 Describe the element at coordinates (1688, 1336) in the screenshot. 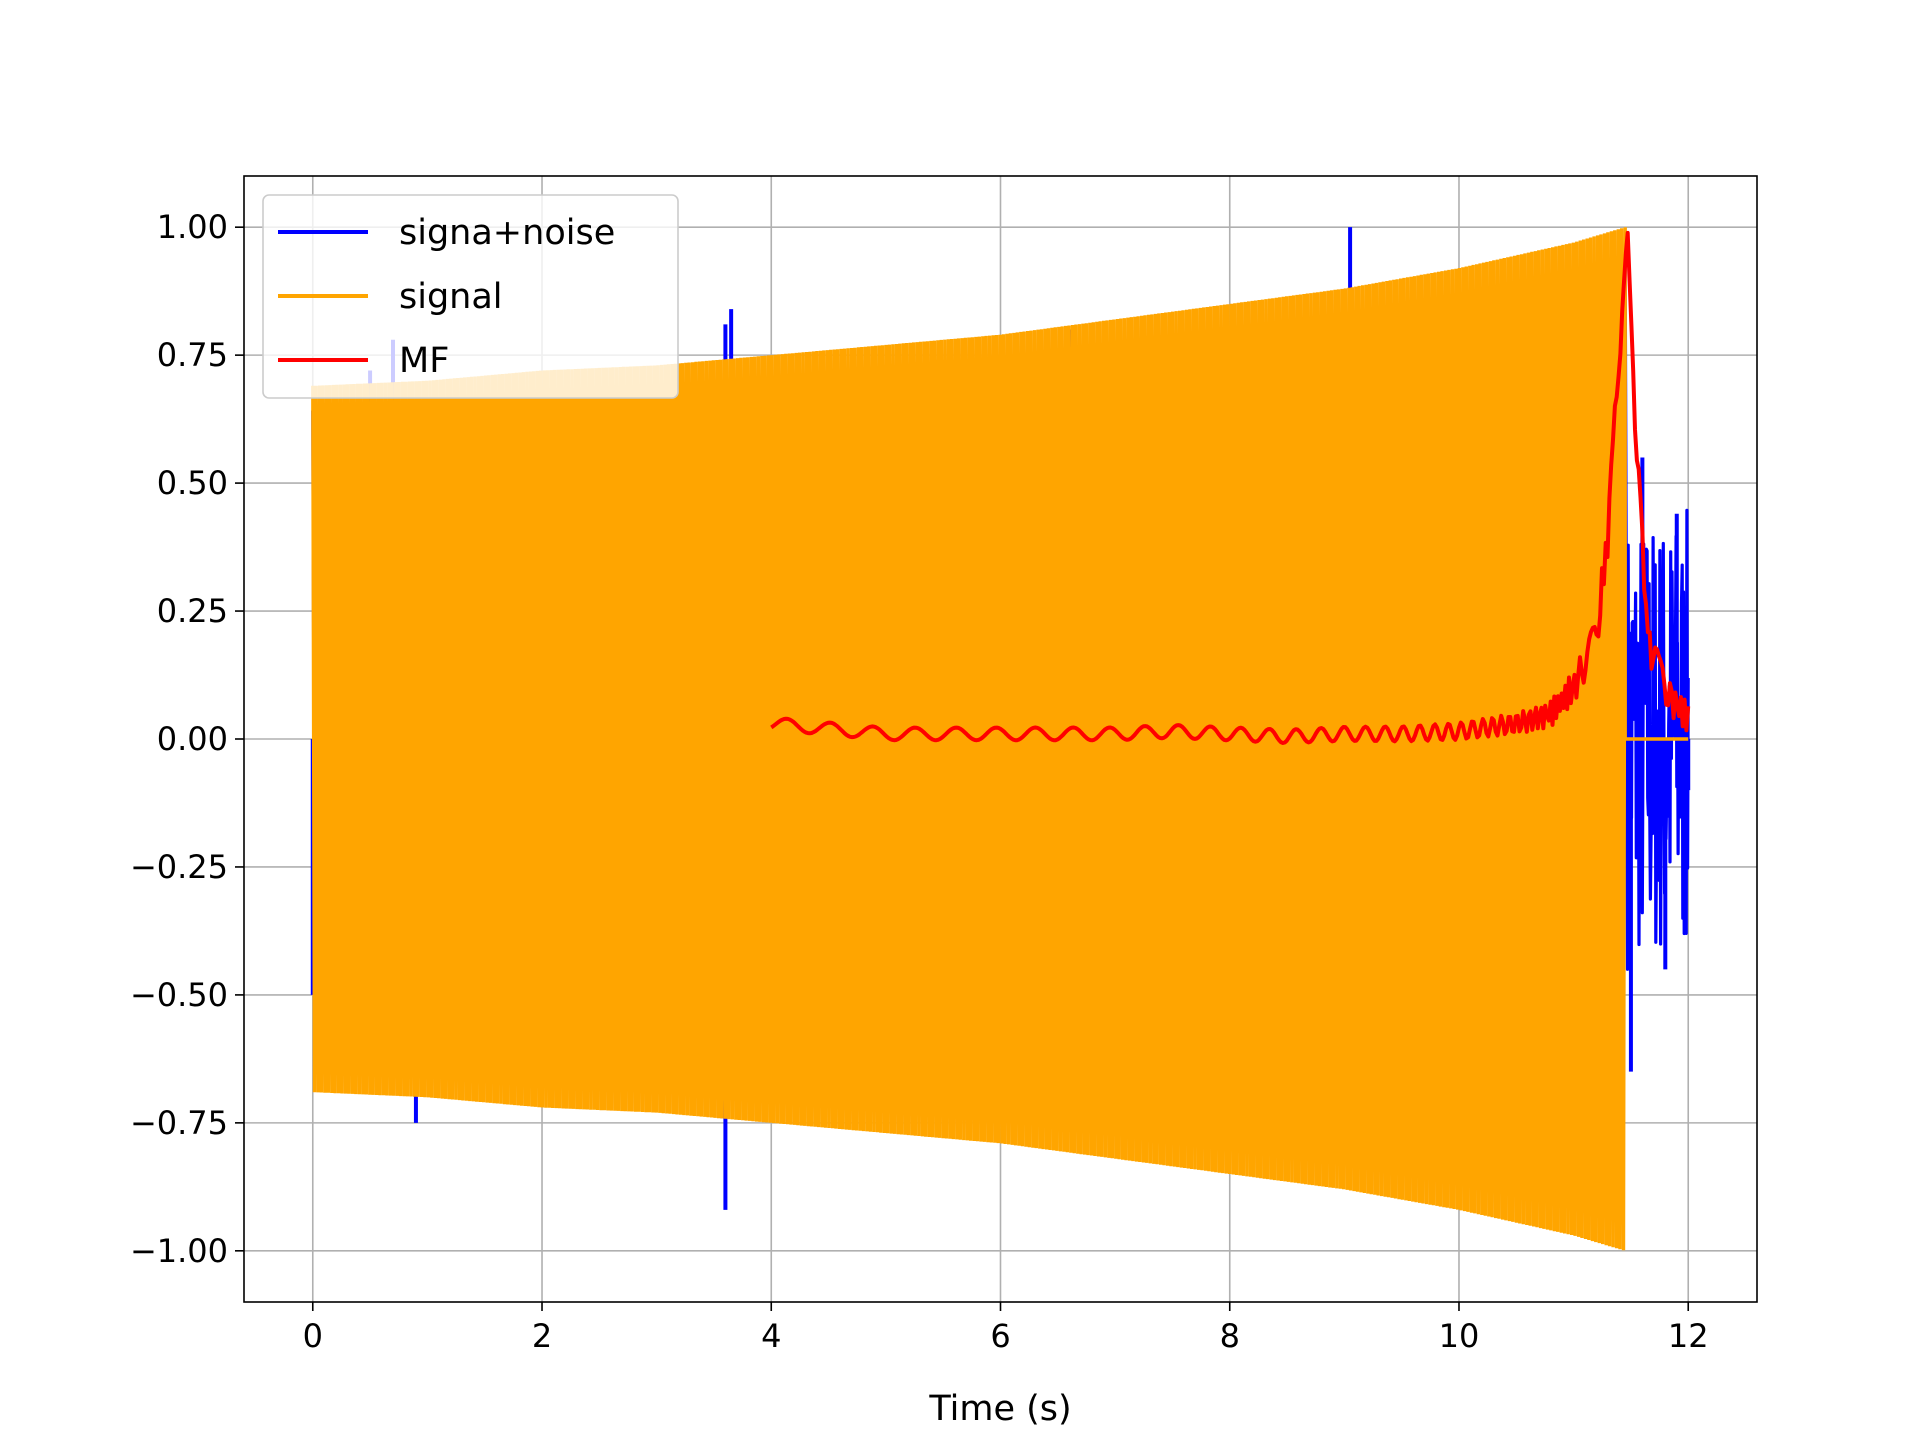

I see `x-tick-label-6: 12` at that location.